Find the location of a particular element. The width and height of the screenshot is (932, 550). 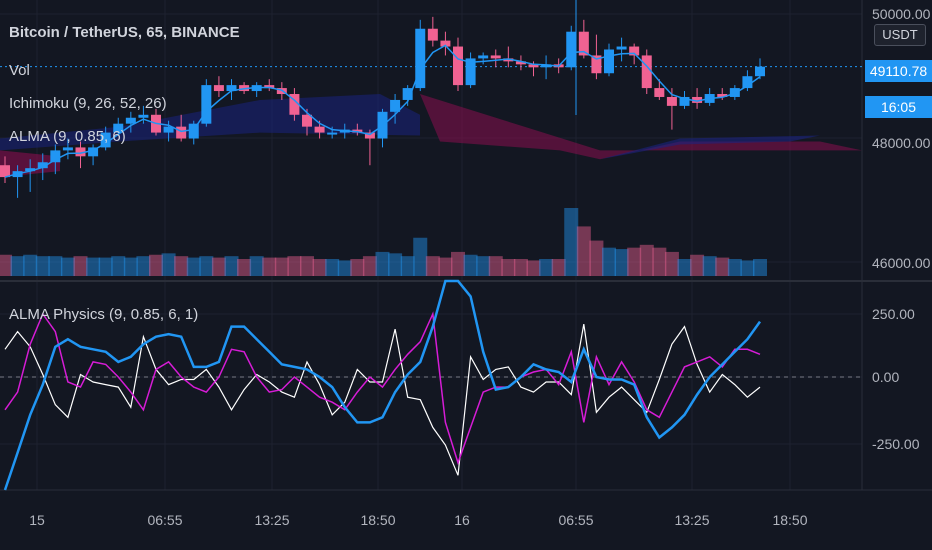

legend-ichimoku: Ichimoku (9, 26, 52, 26) is located at coordinates (88, 103).